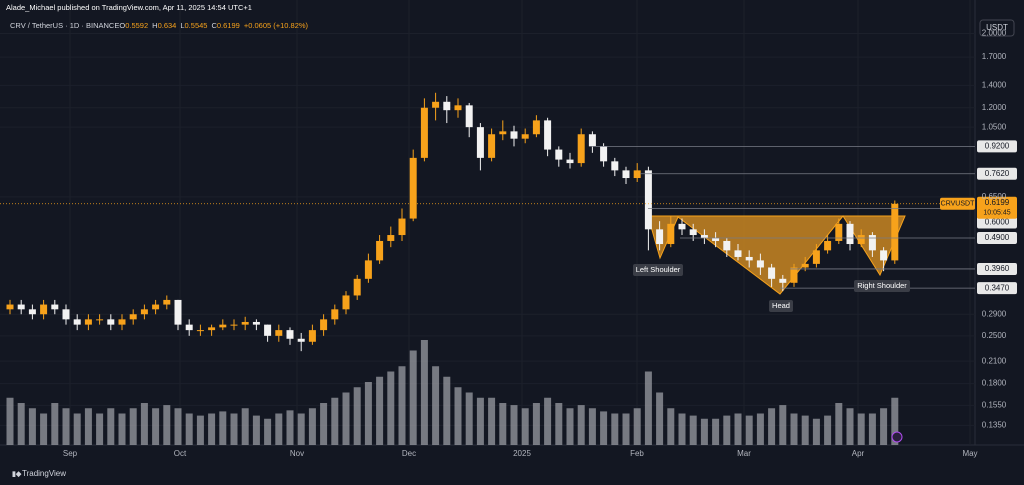 This screenshot has width=1024, height=485. I want to click on brand: TradingView, so click(44, 473).